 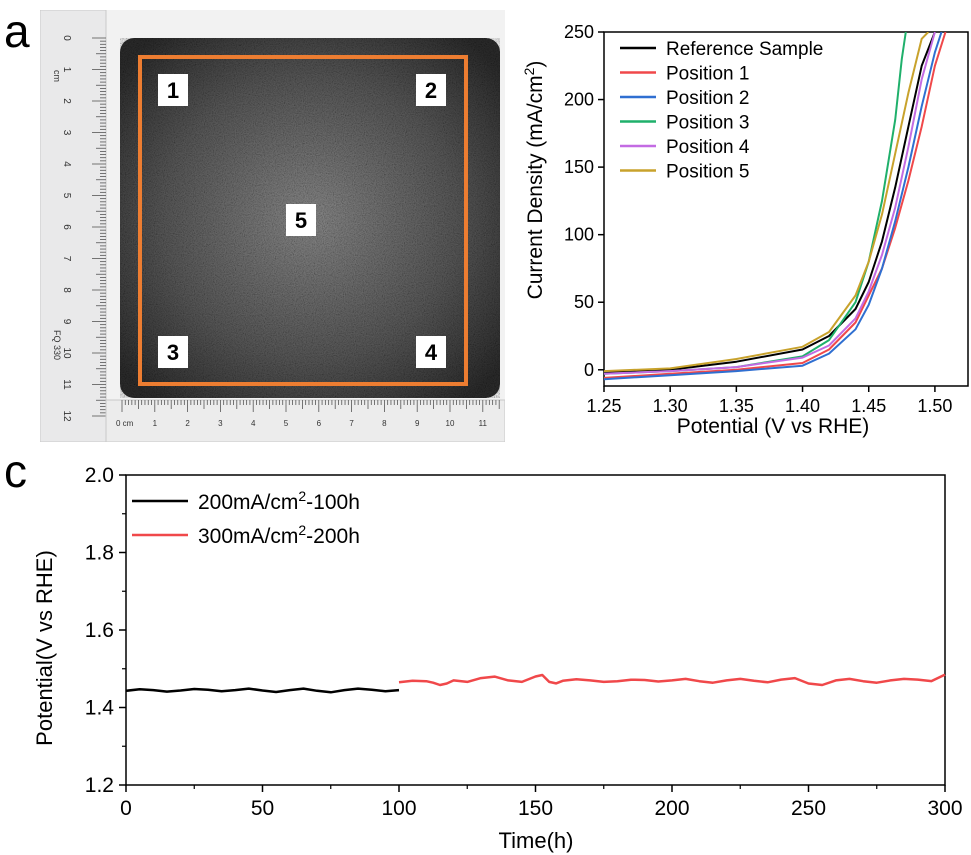 I want to click on position-label-1: 1, so click(x=173, y=90).